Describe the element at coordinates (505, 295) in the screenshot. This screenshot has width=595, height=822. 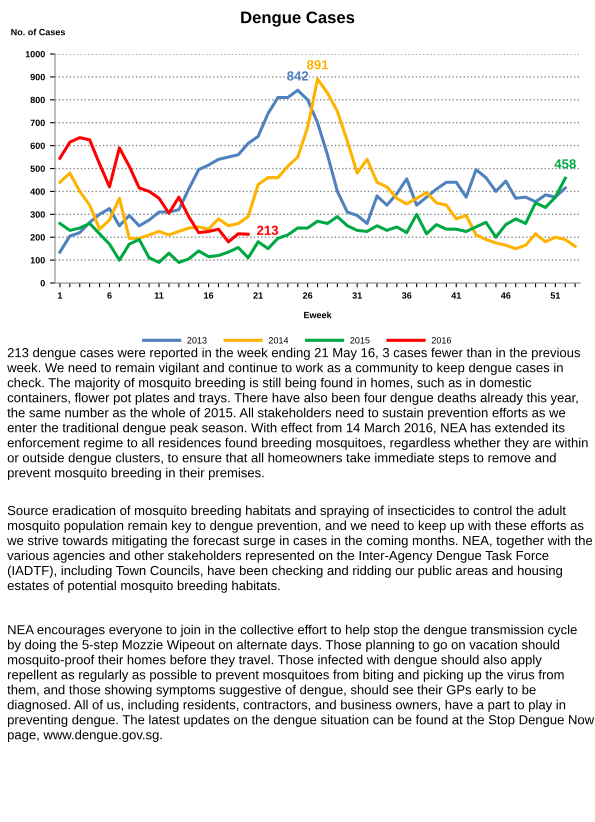
I see `x-tick-label: 46` at that location.